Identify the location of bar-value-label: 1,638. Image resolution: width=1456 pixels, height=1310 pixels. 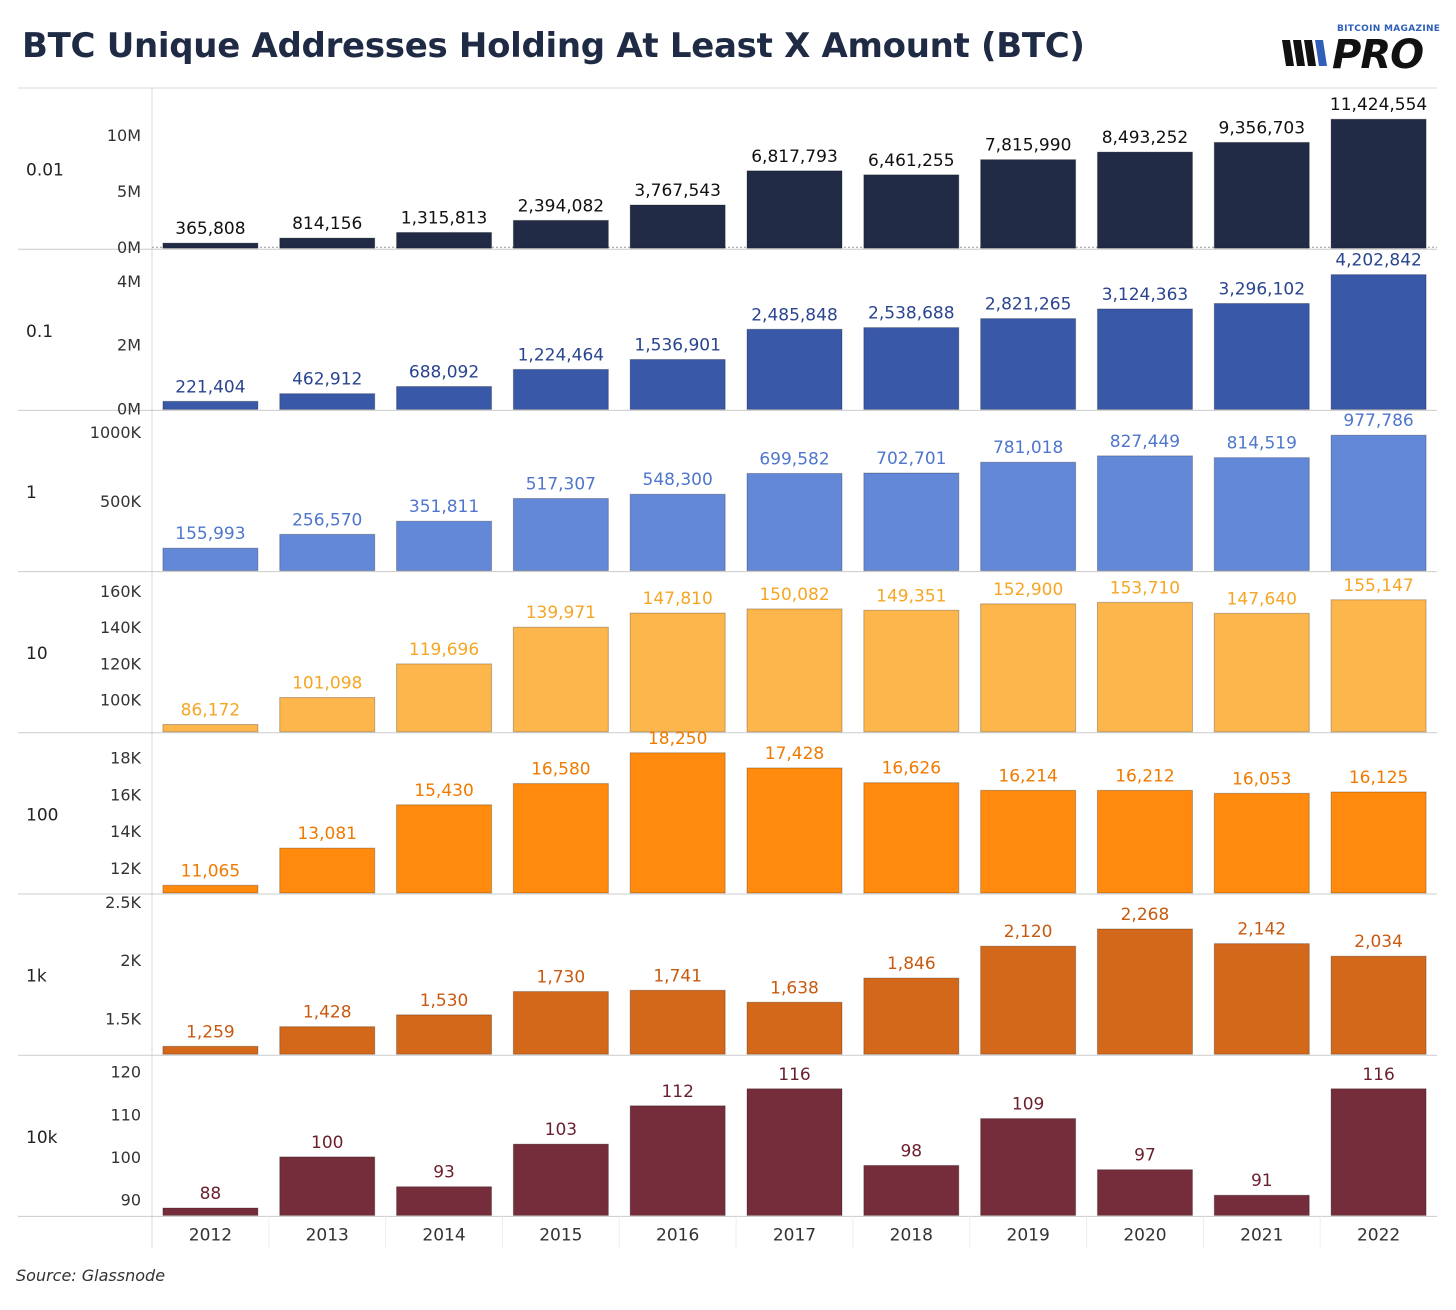
(794, 988).